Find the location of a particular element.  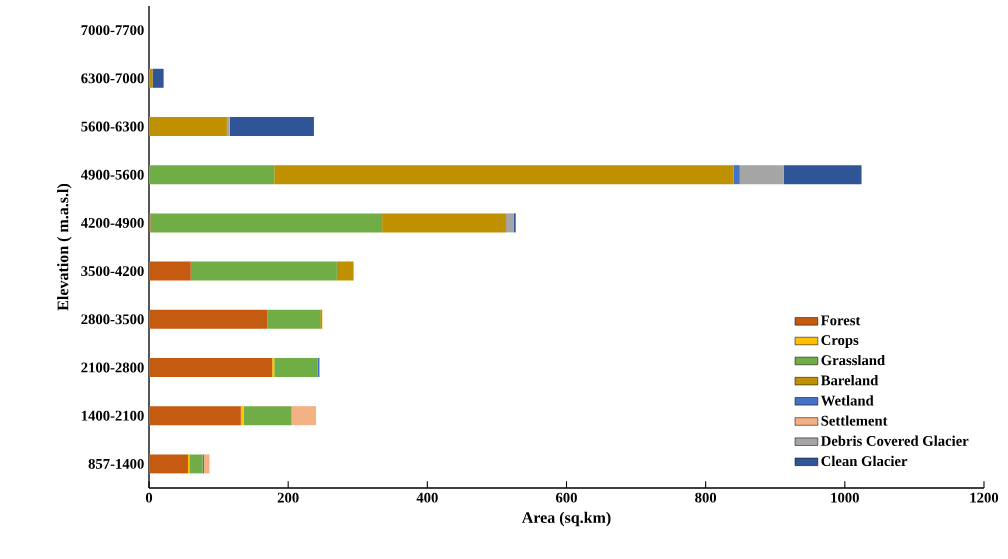

x-tick-label: 200 is located at coordinates (288, 497).